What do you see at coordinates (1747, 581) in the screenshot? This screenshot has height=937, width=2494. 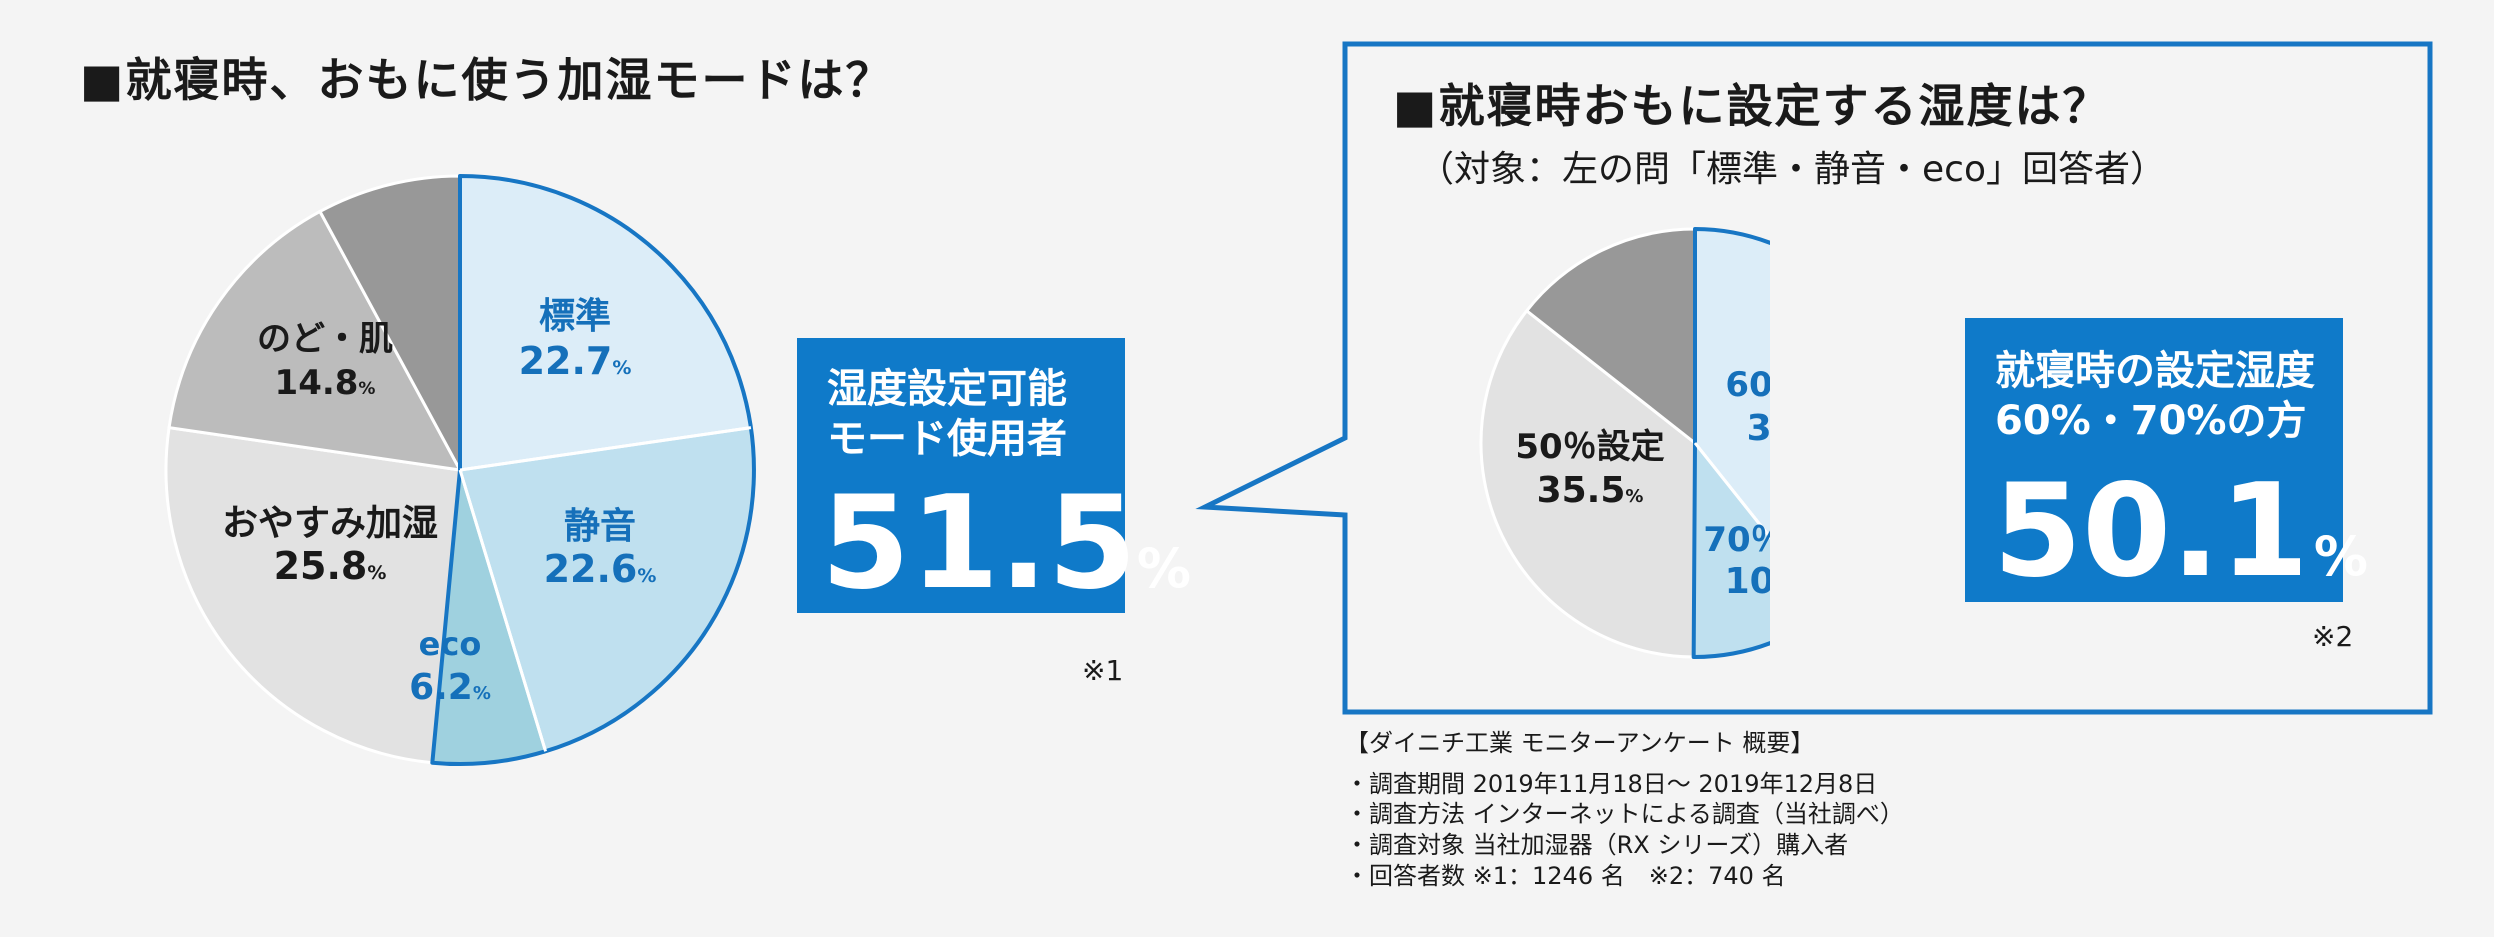 I see `slice-value-1-1: 10.8%` at bounding box center [1747, 581].